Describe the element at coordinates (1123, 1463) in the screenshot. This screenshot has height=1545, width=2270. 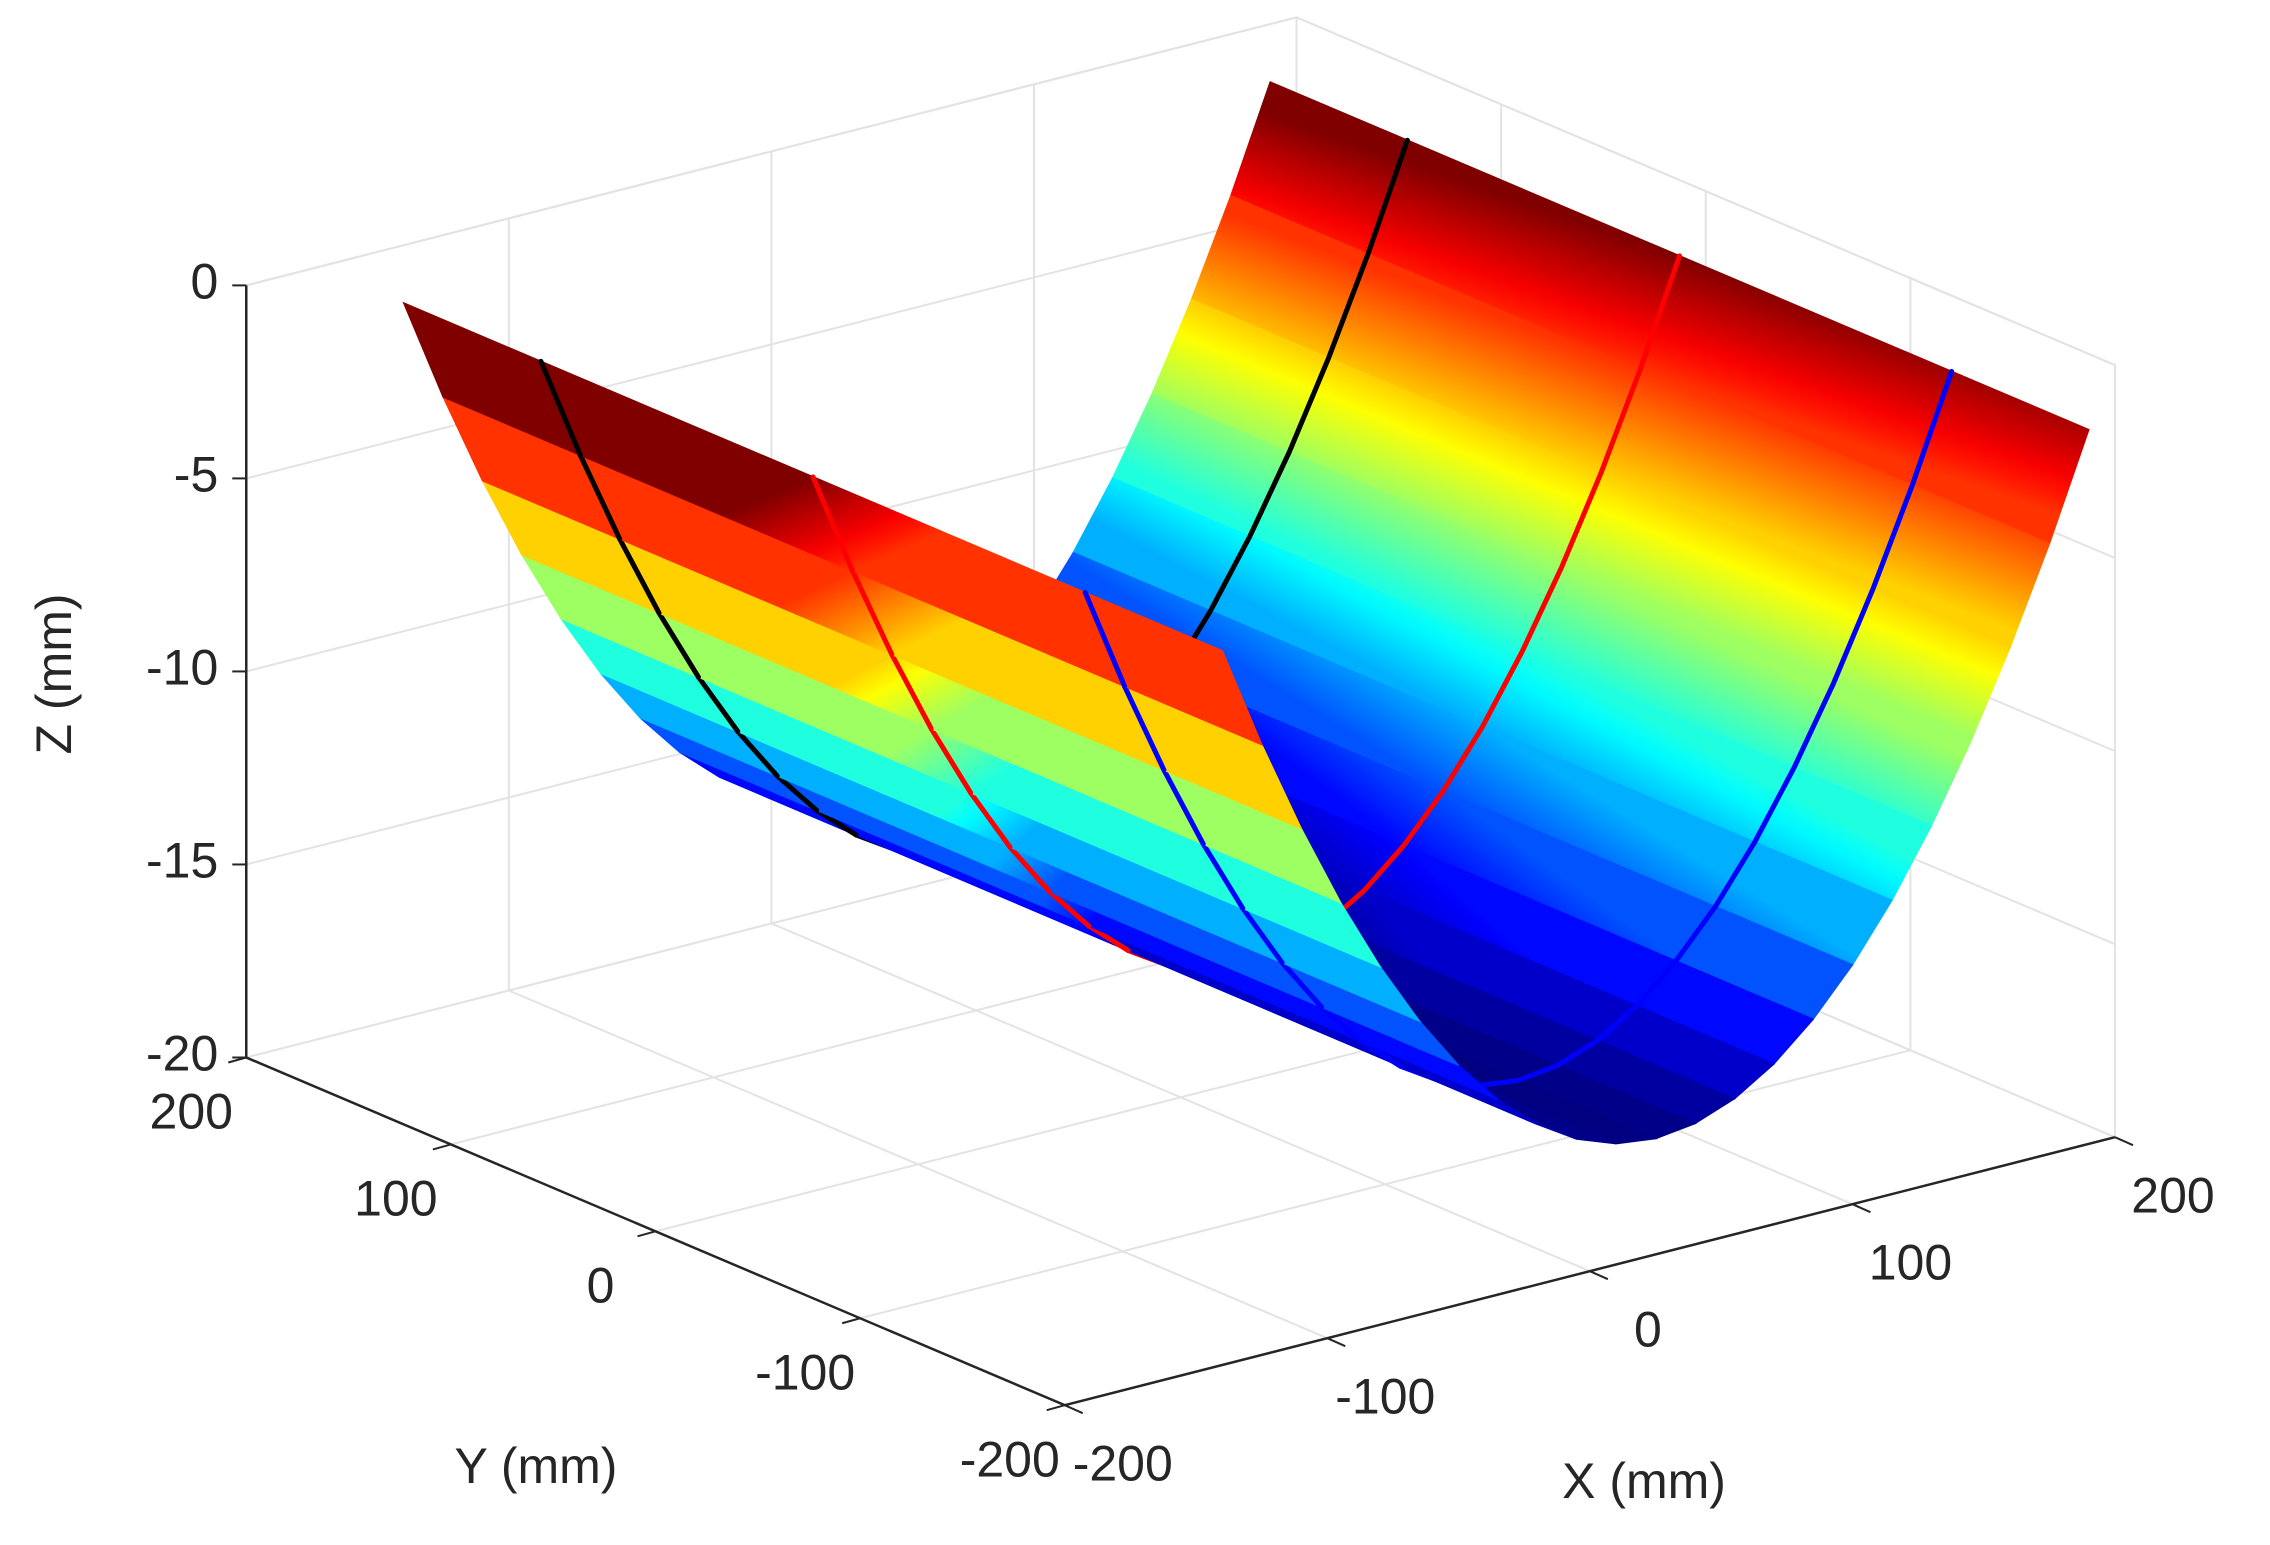
I see `x-tick-label: -200` at that location.